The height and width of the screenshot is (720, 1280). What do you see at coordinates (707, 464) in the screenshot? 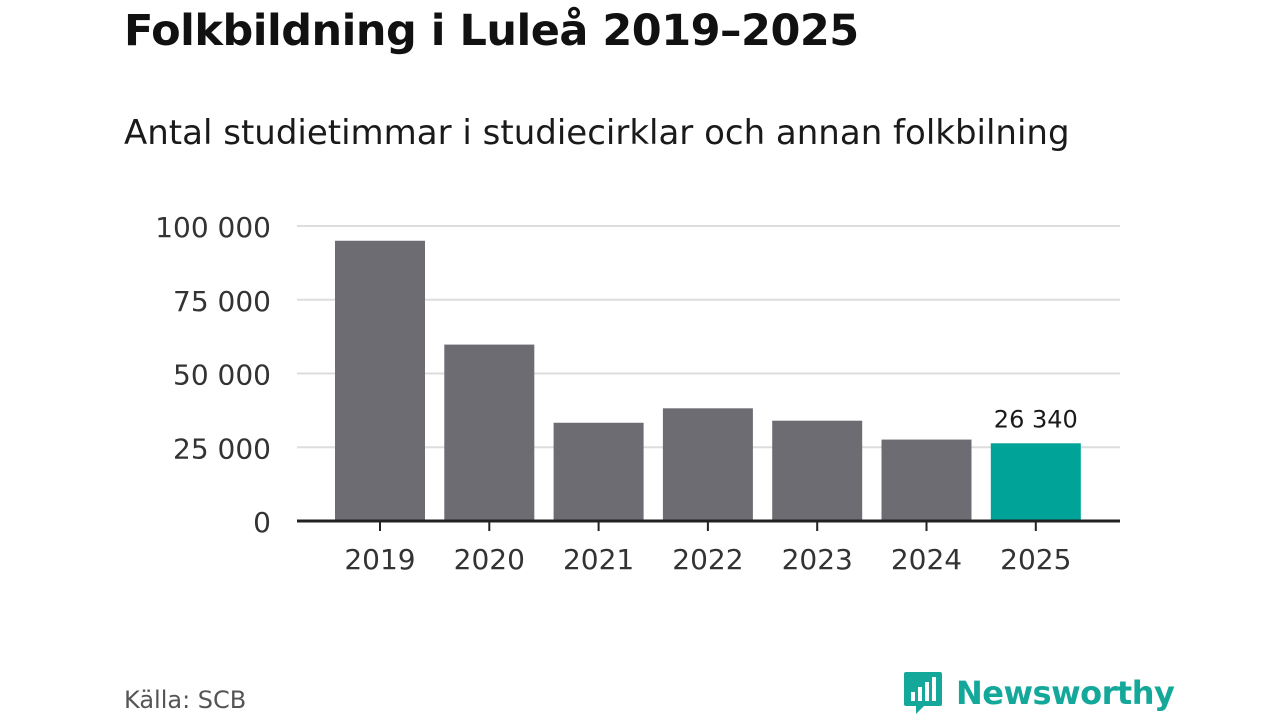
I see `bar-2022` at bounding box center [707, 464].